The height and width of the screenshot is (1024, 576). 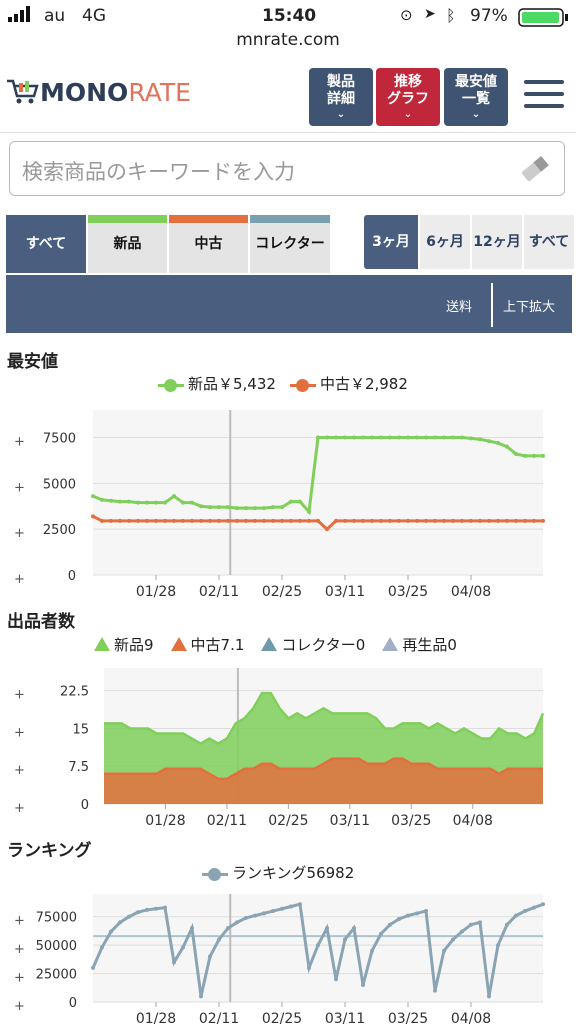 I want to click on period-tab-label: すべて, so click(x=549, y=242).